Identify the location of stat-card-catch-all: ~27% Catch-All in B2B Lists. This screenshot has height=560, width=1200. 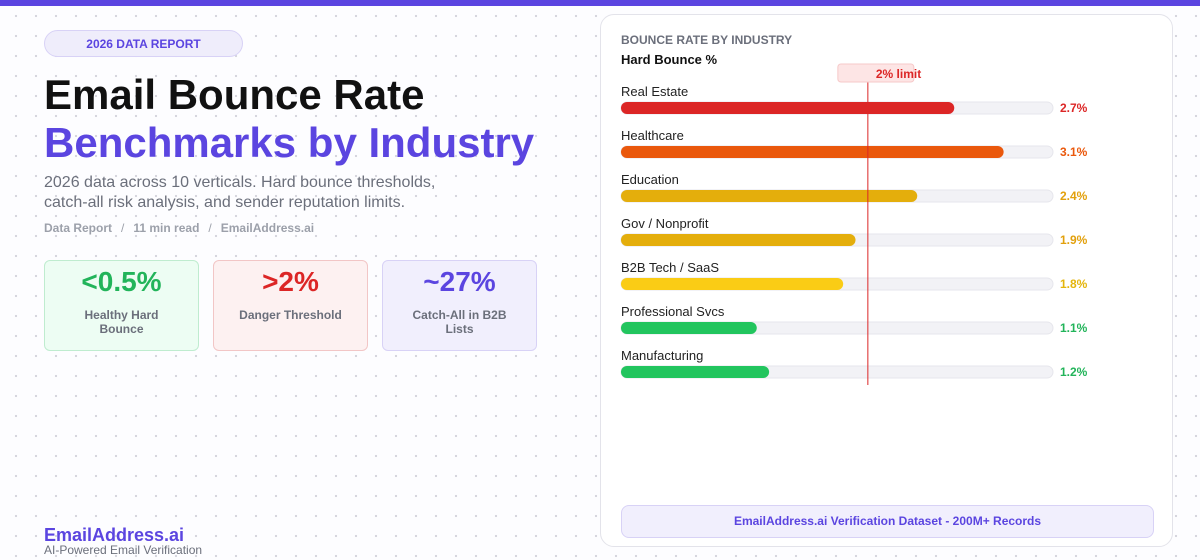
(459, 305).